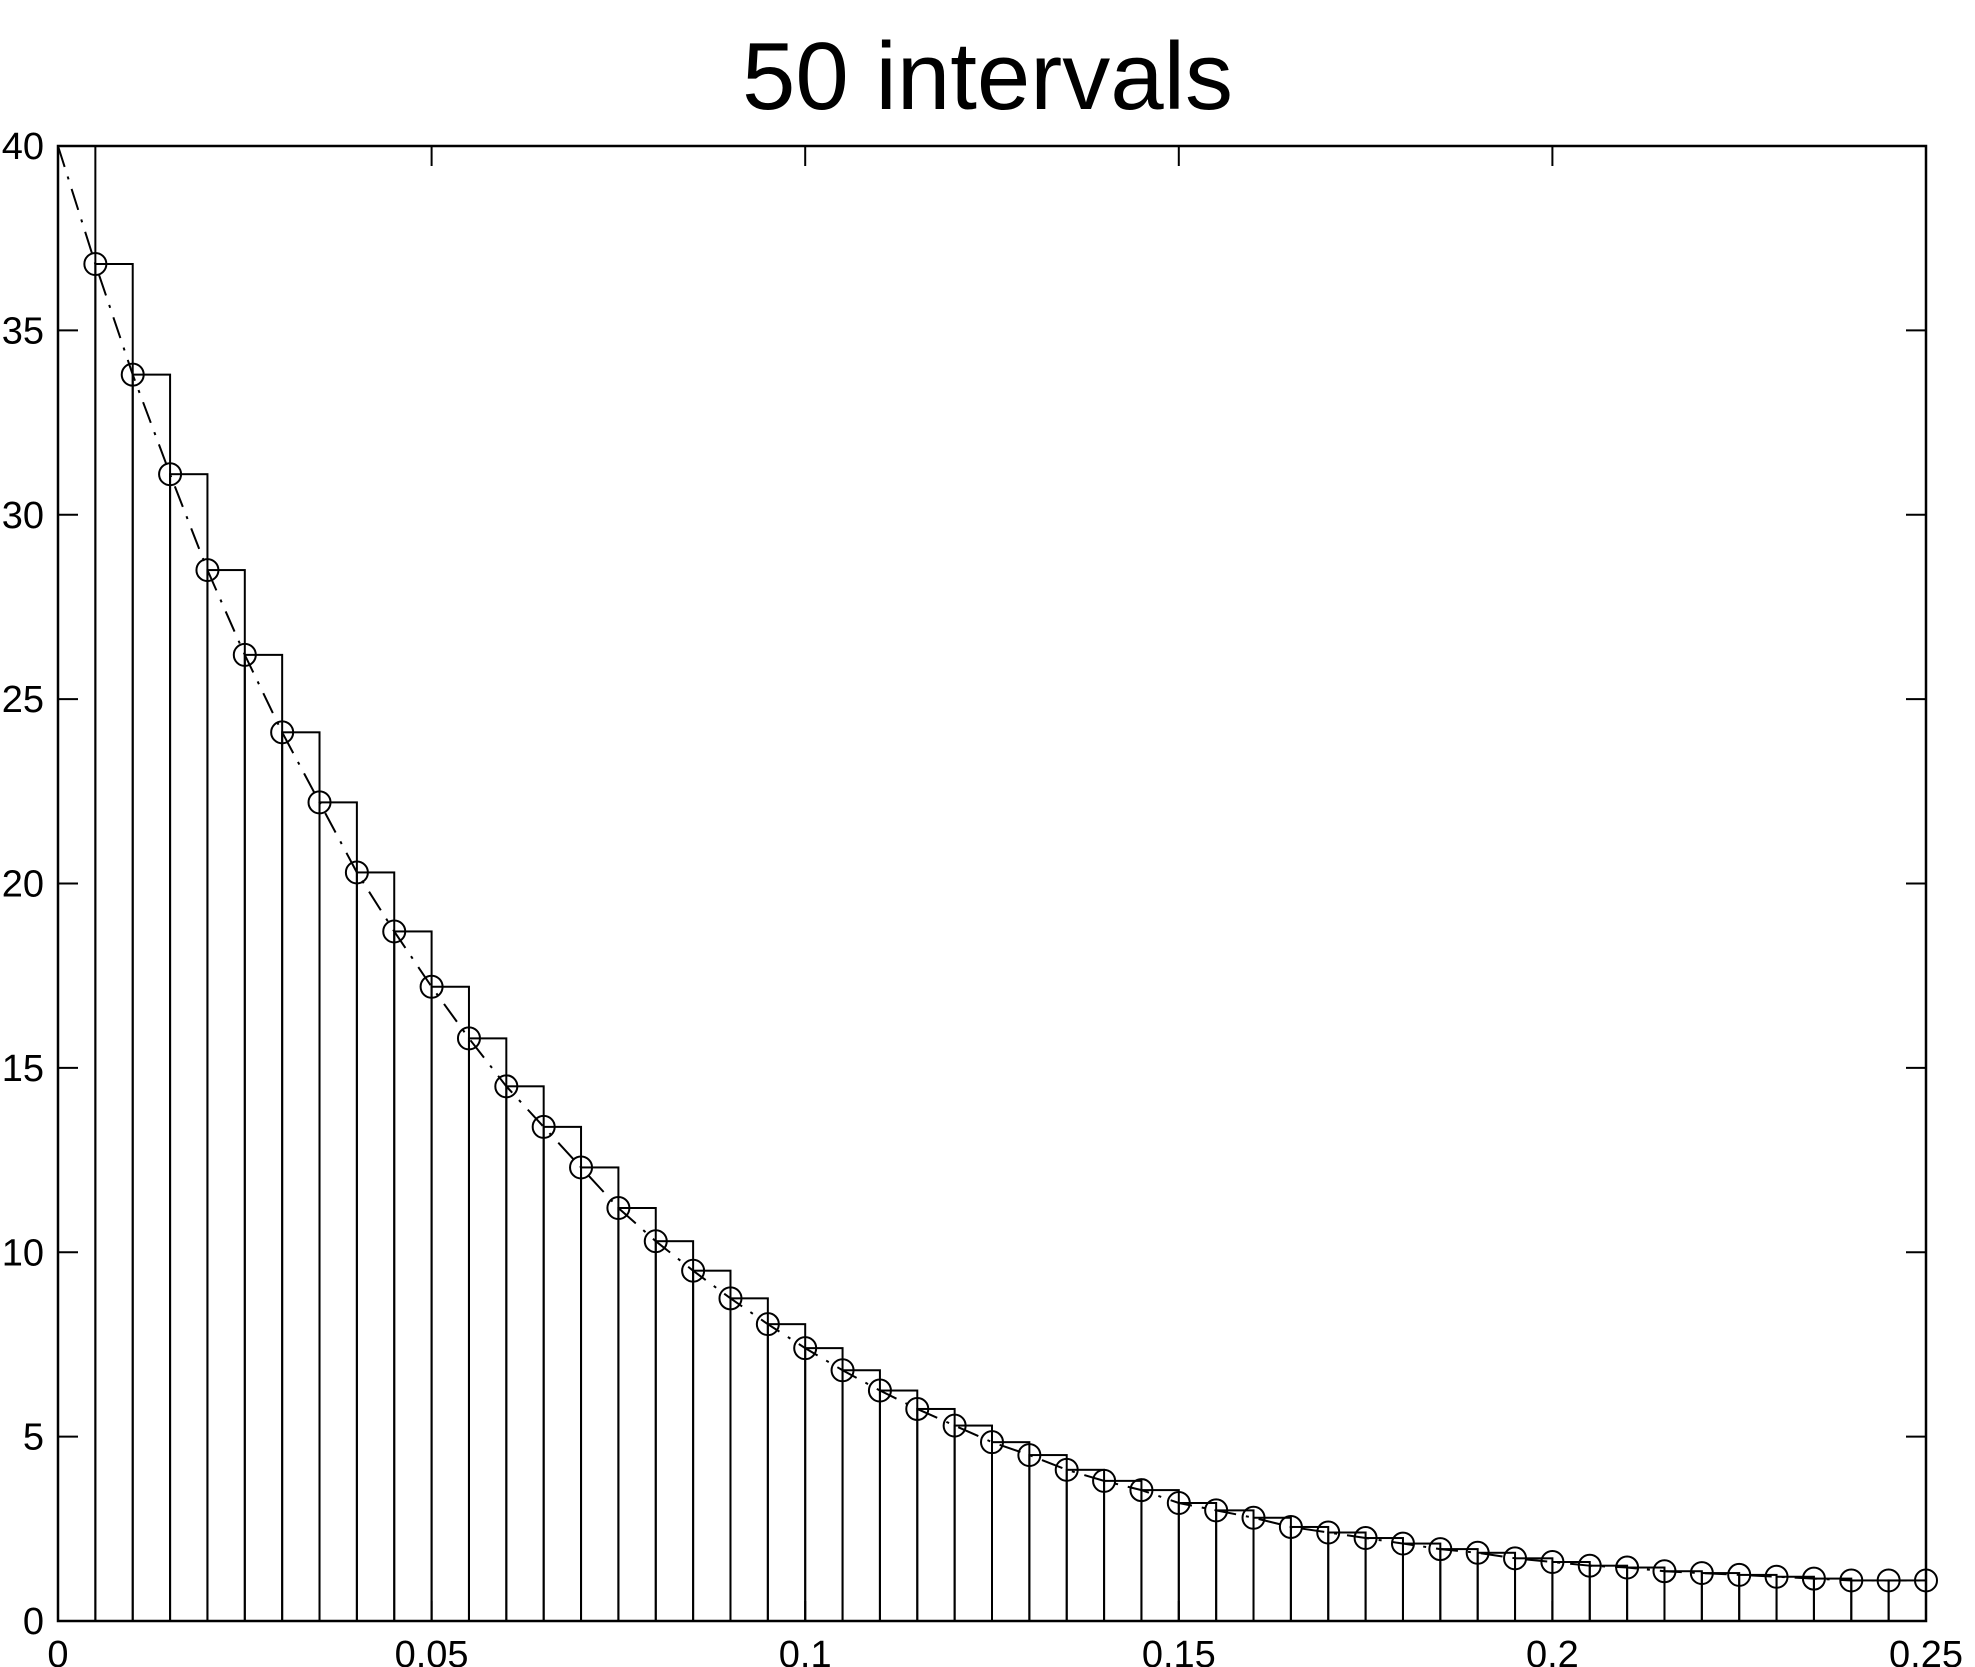 This screenshot has width=1975, height=1667. What do you see at coordinates (23, 700) in the screenshot?
I see `y-tick-label: 25` at bounding box center [23, 700].